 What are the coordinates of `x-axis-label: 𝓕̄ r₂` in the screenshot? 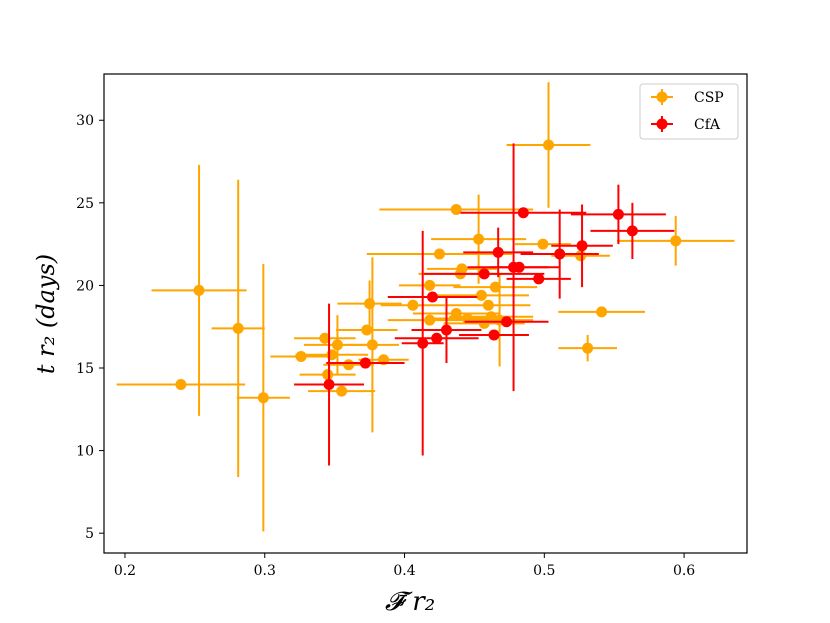 It's located at (410, 602).